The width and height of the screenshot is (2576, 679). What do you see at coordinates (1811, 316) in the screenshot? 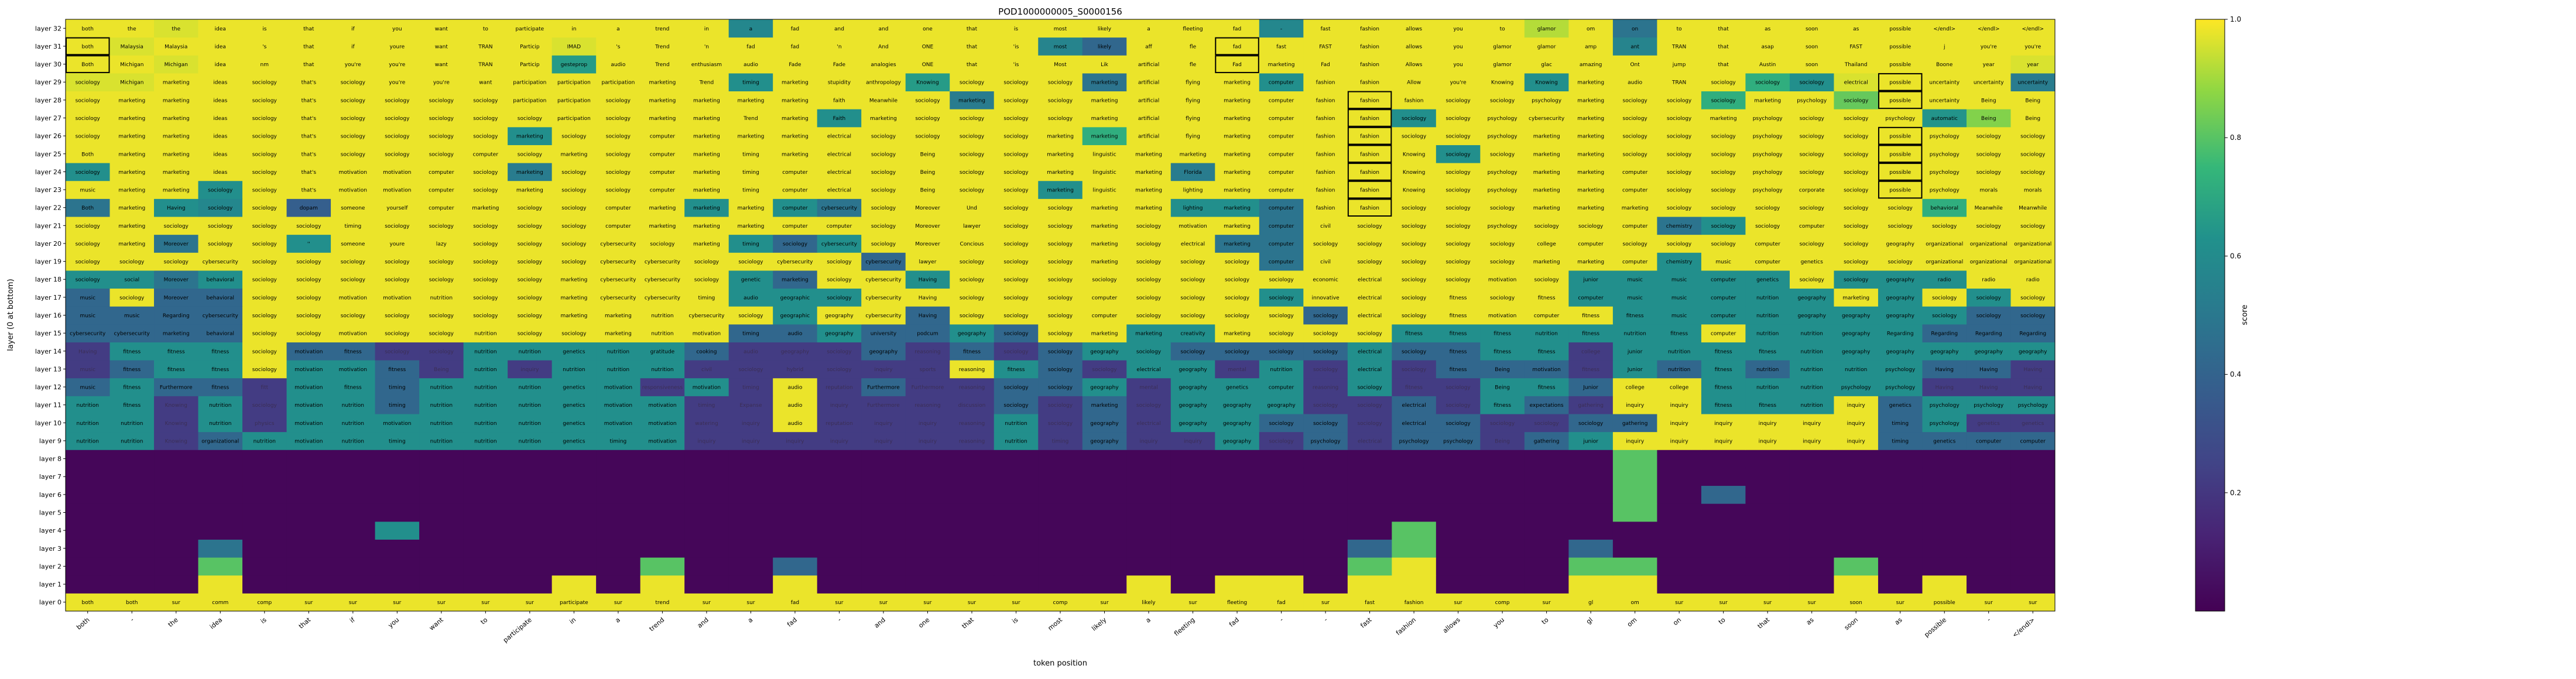
I see `cell-label: geography` at bounding box center [1811, 316].